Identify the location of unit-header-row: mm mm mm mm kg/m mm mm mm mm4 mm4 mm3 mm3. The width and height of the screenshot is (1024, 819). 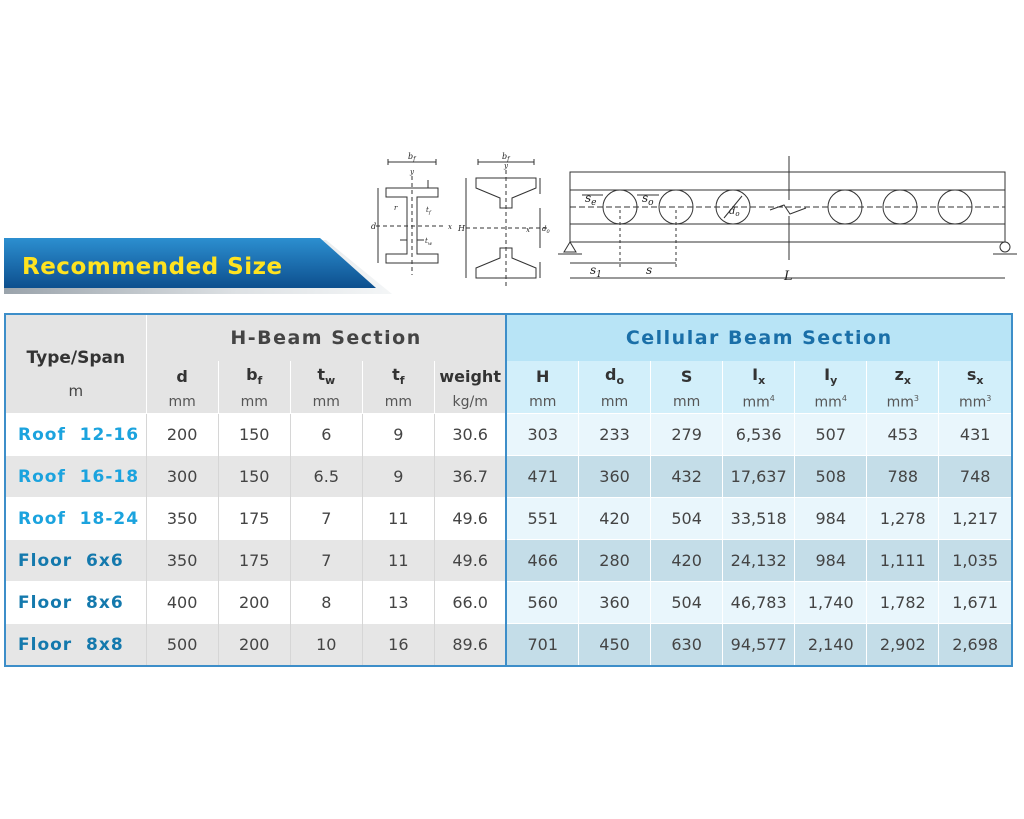
(508, 402).